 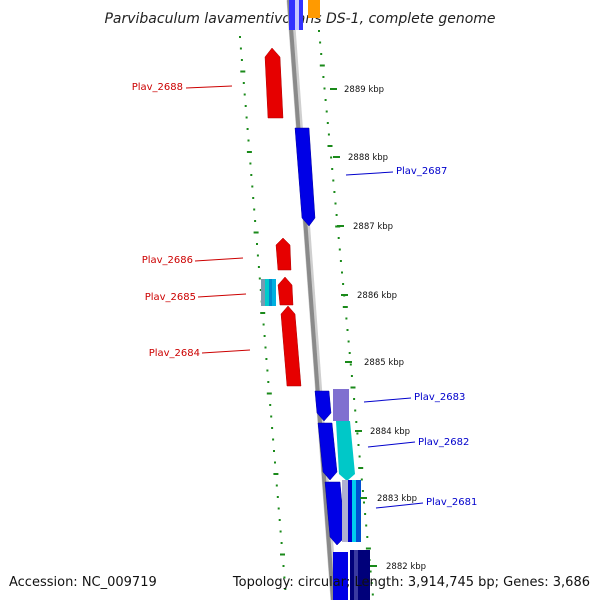 What do you see at coordinates (170, 297) in the screenshot?
I see `label-plav-2685: Plav_2685` at bounding box center [170, 297].